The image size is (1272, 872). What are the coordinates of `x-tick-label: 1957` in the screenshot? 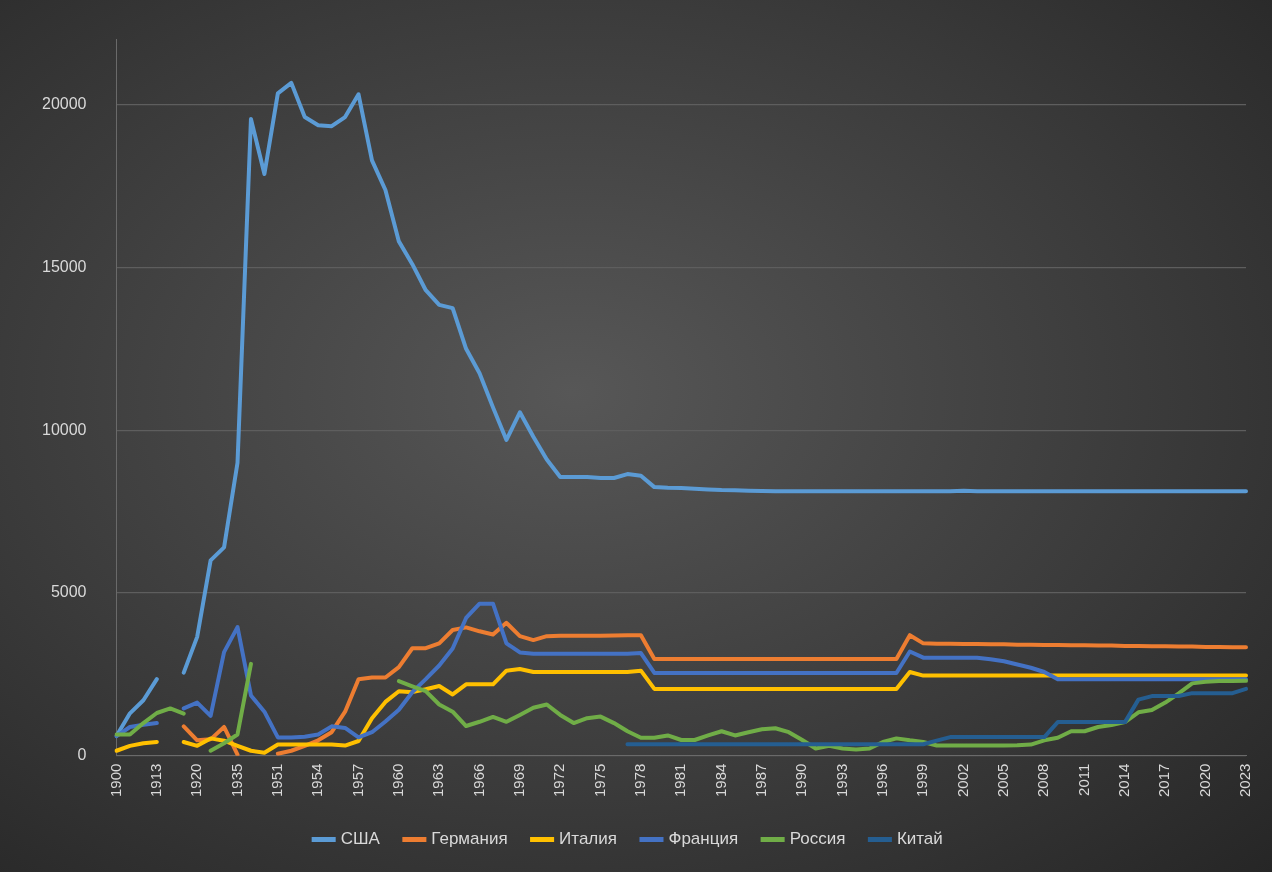 It's located at (357, 780).